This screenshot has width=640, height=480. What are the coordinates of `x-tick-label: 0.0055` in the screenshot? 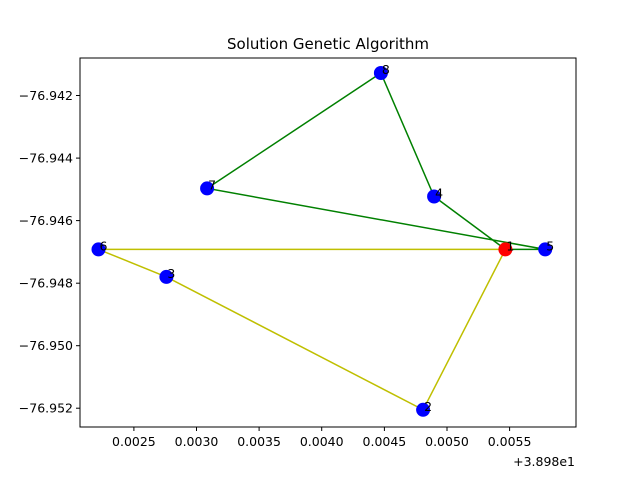 It's located at (510, 441).